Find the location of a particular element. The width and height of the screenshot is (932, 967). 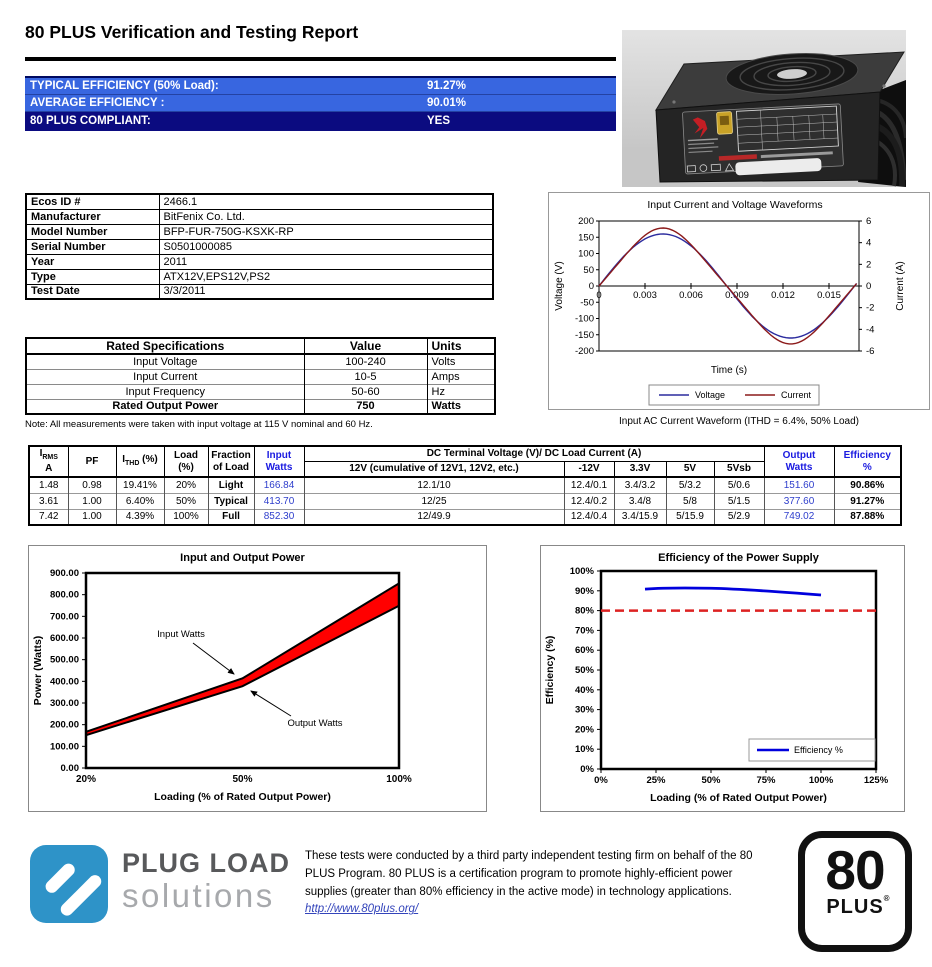

table-row: Serial Number S0501000085 is located at coordinates (259, 246).